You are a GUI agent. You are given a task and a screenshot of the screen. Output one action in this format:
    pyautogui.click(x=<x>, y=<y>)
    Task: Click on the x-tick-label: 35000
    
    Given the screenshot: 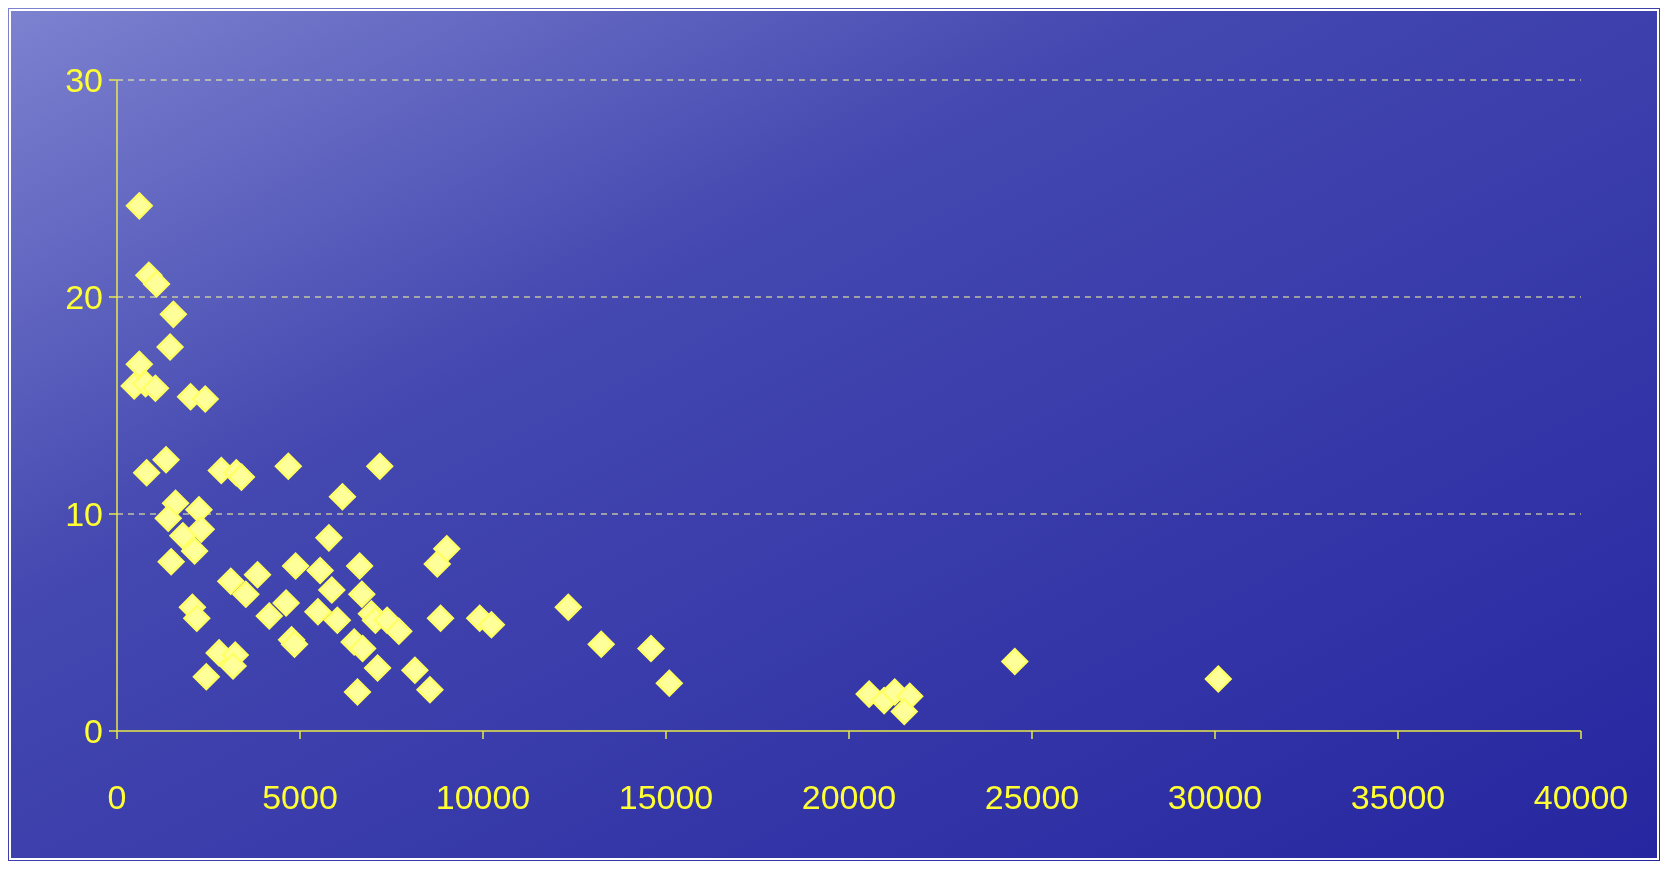 What is the action you would take?
    pyautogui.click(x=1398, y=797)
    